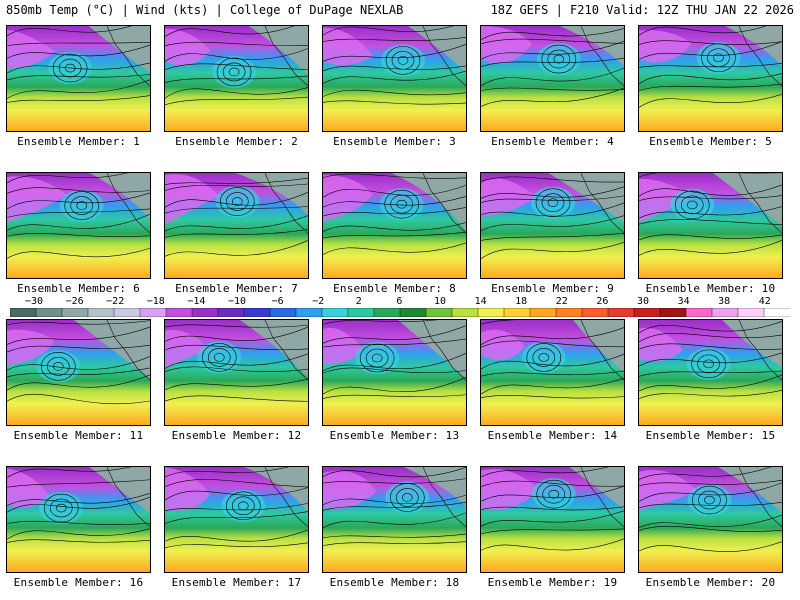 The image size is (800, 600). I want to click on colorbar-tick: 10, so click(440, 301).